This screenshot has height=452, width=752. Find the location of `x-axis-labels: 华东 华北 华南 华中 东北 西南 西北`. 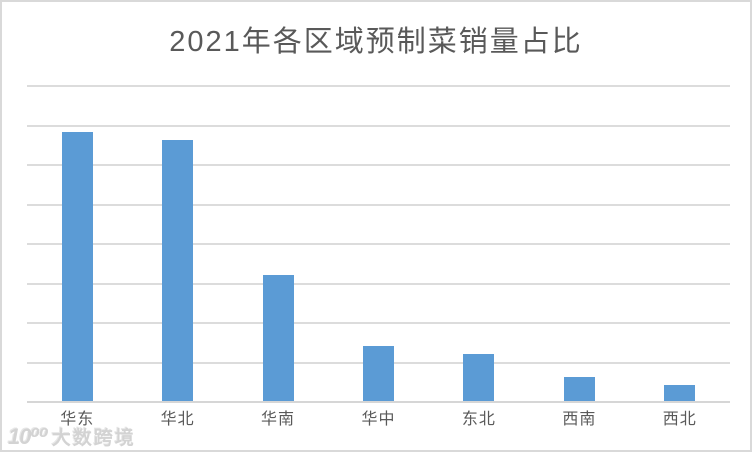

x-axis-labels: 华东 华北 华南 华中 东北 西南 西北 is located at coordinates (378, 421).